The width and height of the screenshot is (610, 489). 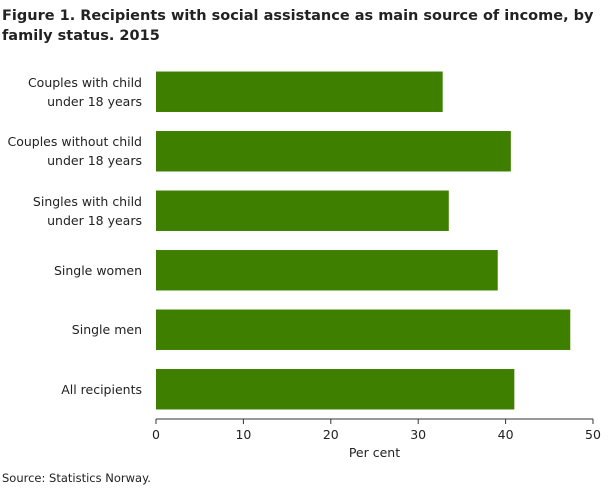 What do you see at coordinates (593, 434) in the screenshot?
I see `x-tick-label: 50` at bounding box center [593, 434].